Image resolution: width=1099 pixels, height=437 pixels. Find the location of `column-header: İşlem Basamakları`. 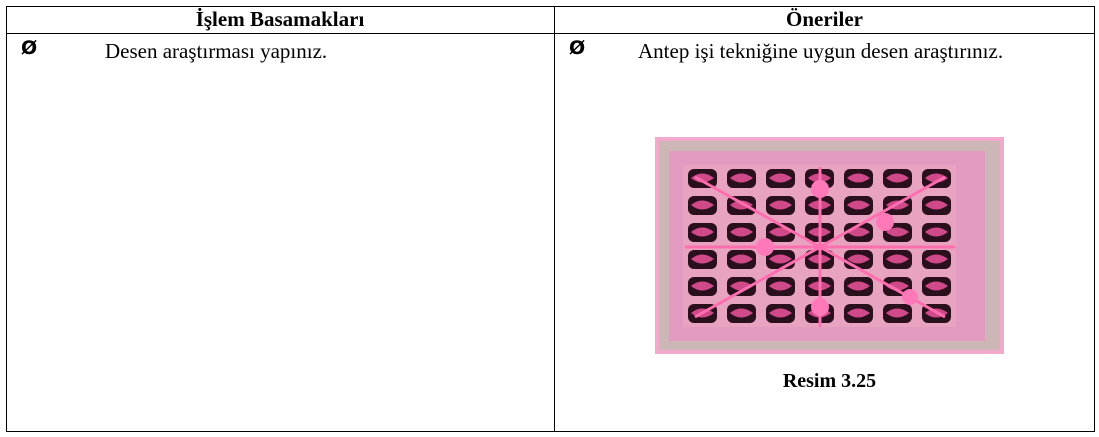

column-header: İşlem Basamakları is located at coordinates (280, 19).